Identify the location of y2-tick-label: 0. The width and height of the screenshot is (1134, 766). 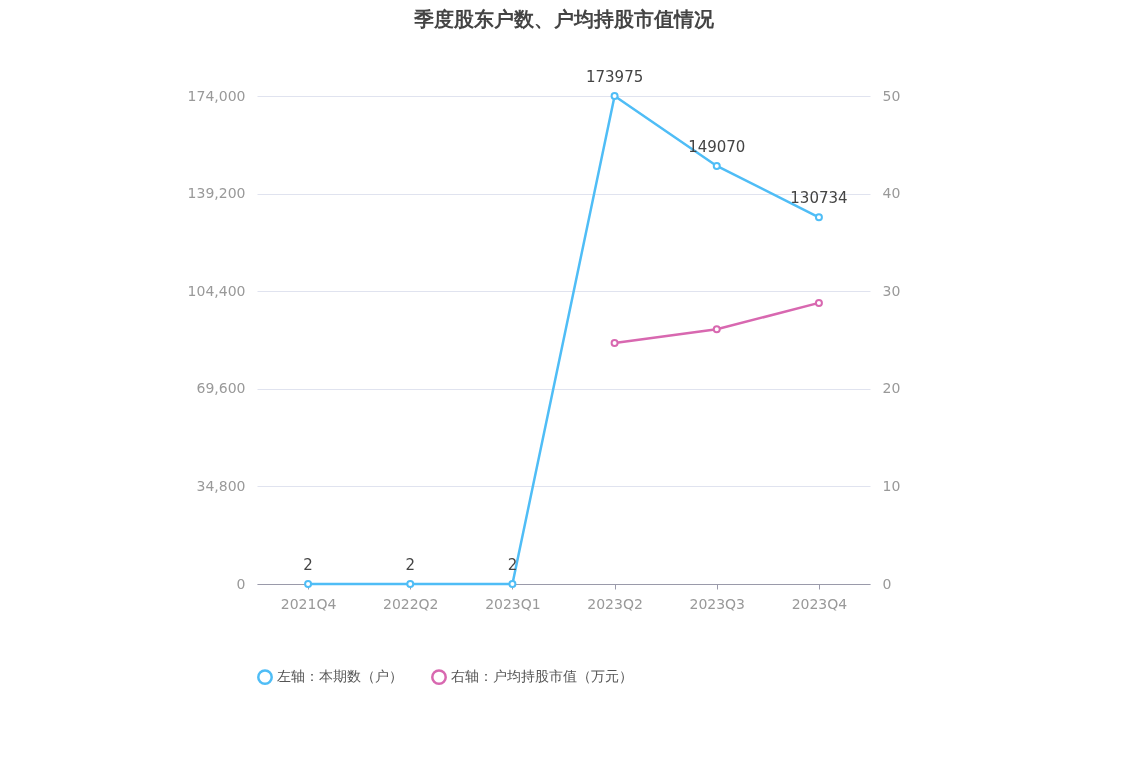
(887, 583).